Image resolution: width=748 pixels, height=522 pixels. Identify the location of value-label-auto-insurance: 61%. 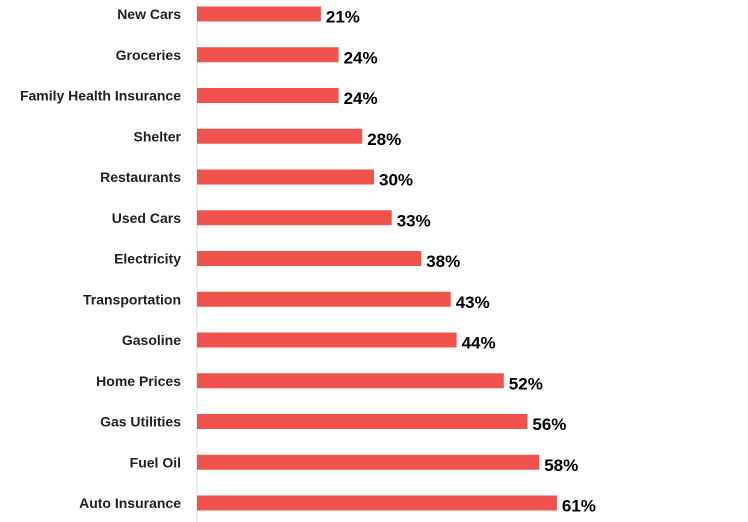
(579, 506).